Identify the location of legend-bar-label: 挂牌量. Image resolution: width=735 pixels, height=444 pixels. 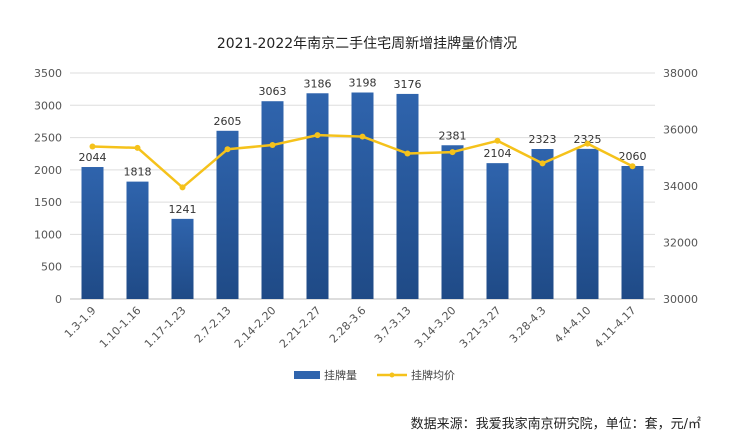
(340, 375).